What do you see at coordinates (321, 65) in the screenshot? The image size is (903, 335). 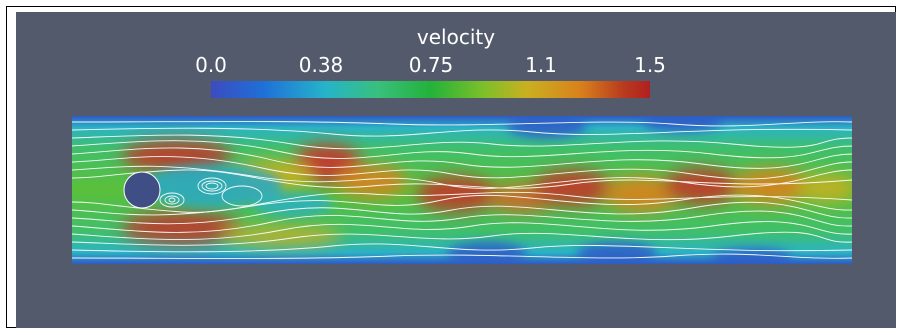 I see `legend-tick-label: 0.38` at bounding box center [321, 65].